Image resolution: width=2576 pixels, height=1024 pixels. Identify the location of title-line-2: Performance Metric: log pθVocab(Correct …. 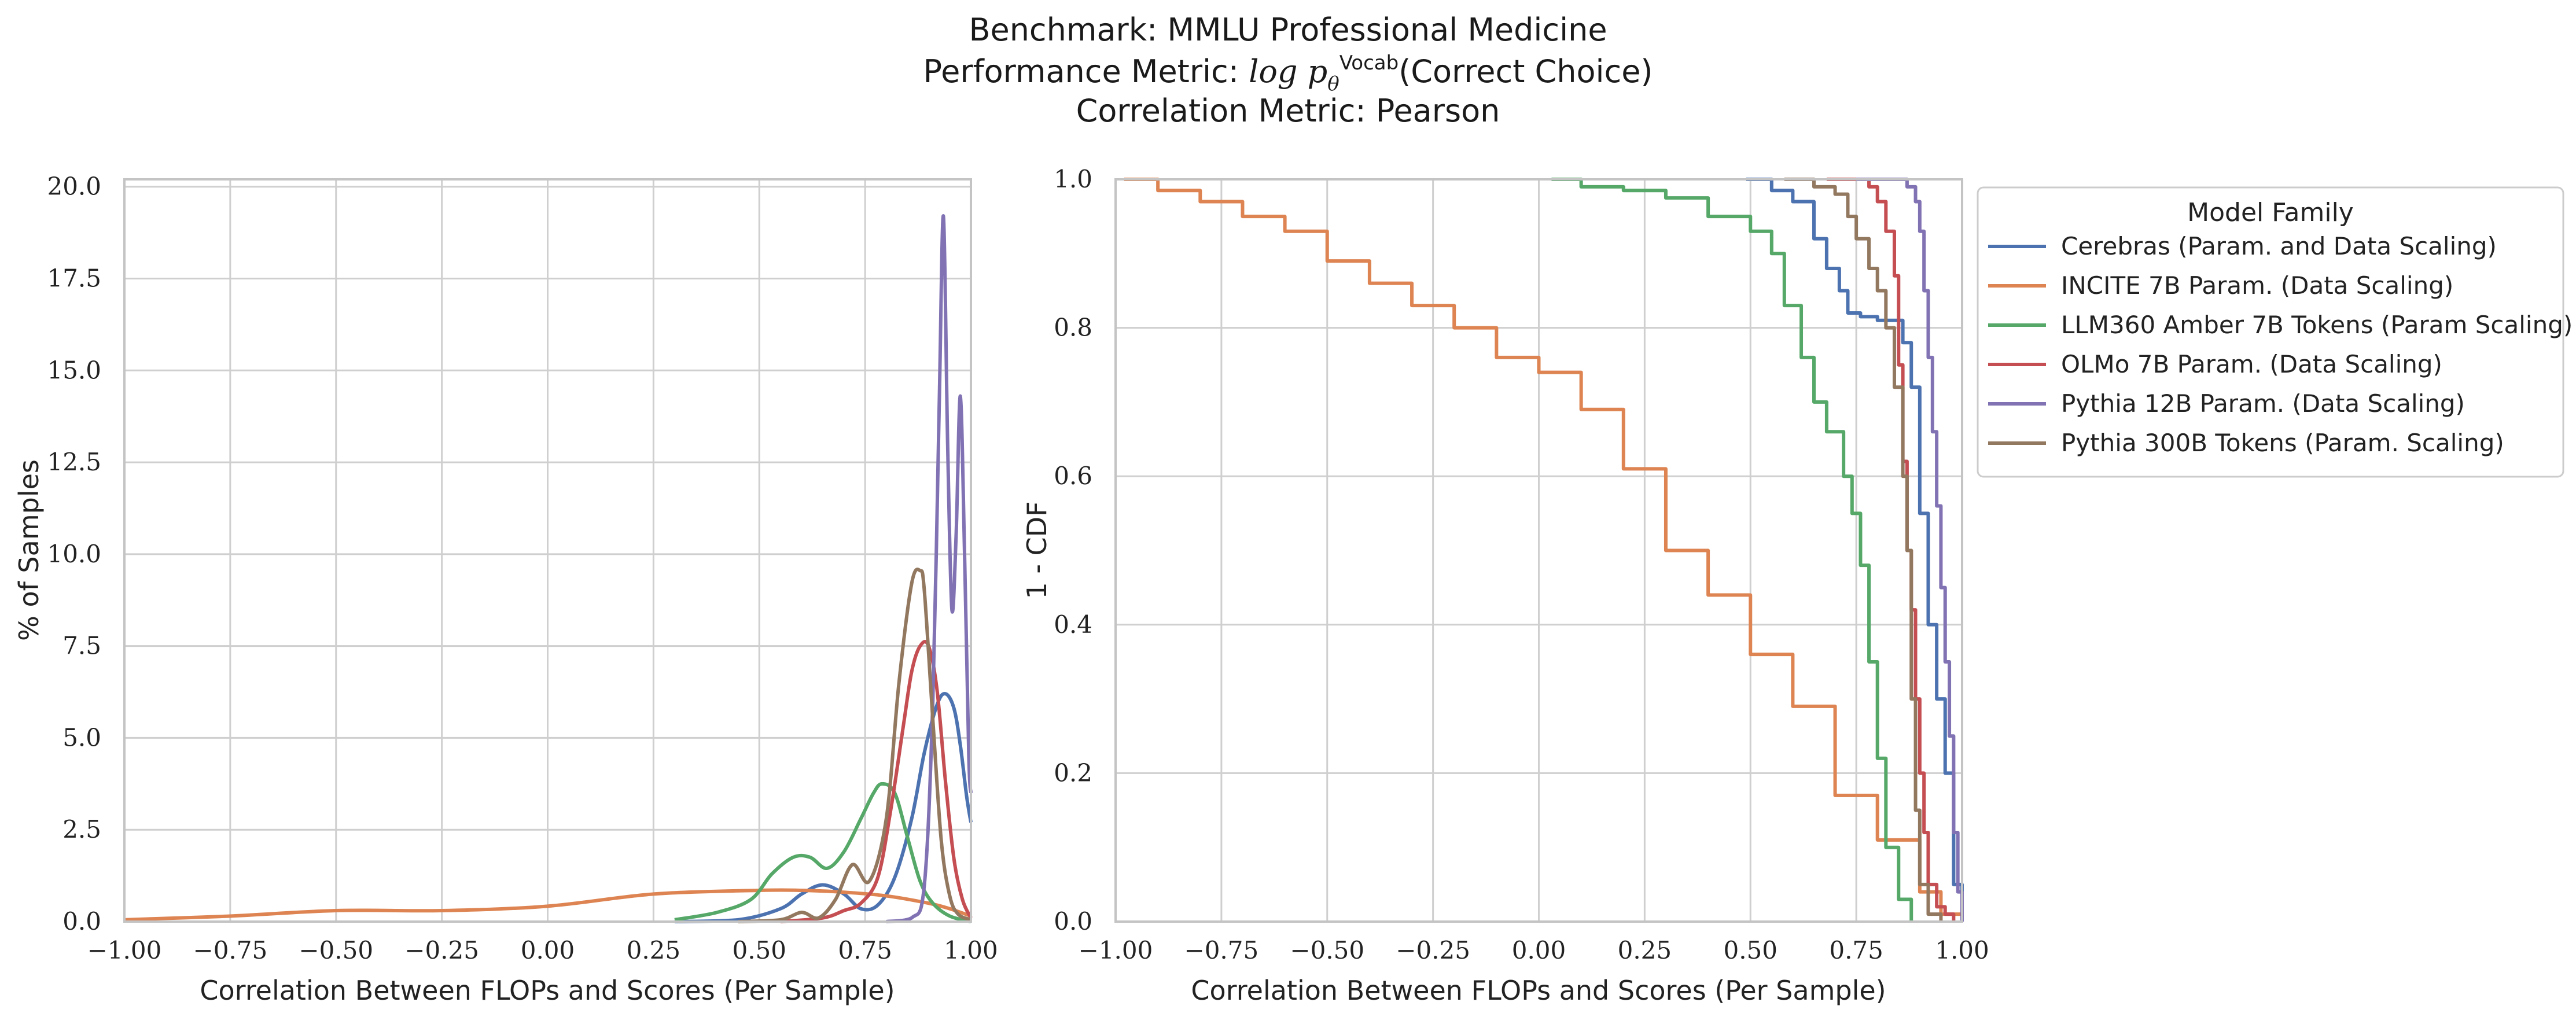
(1288, 73).